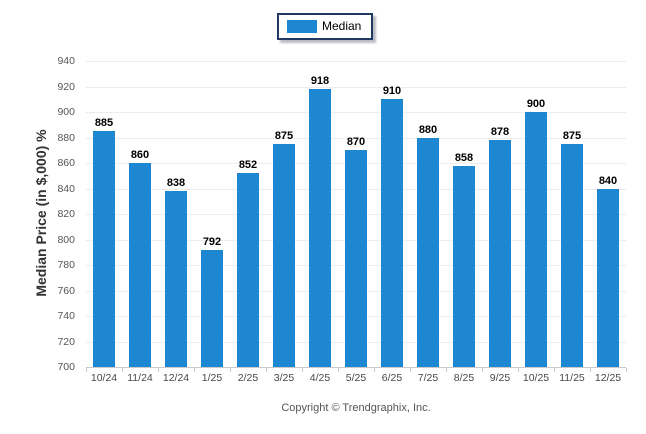 This screenshot has height=434, width=646. Describe the element at coordinates (608, 277) in the screenshot. I see `bar-12/25` at that location.